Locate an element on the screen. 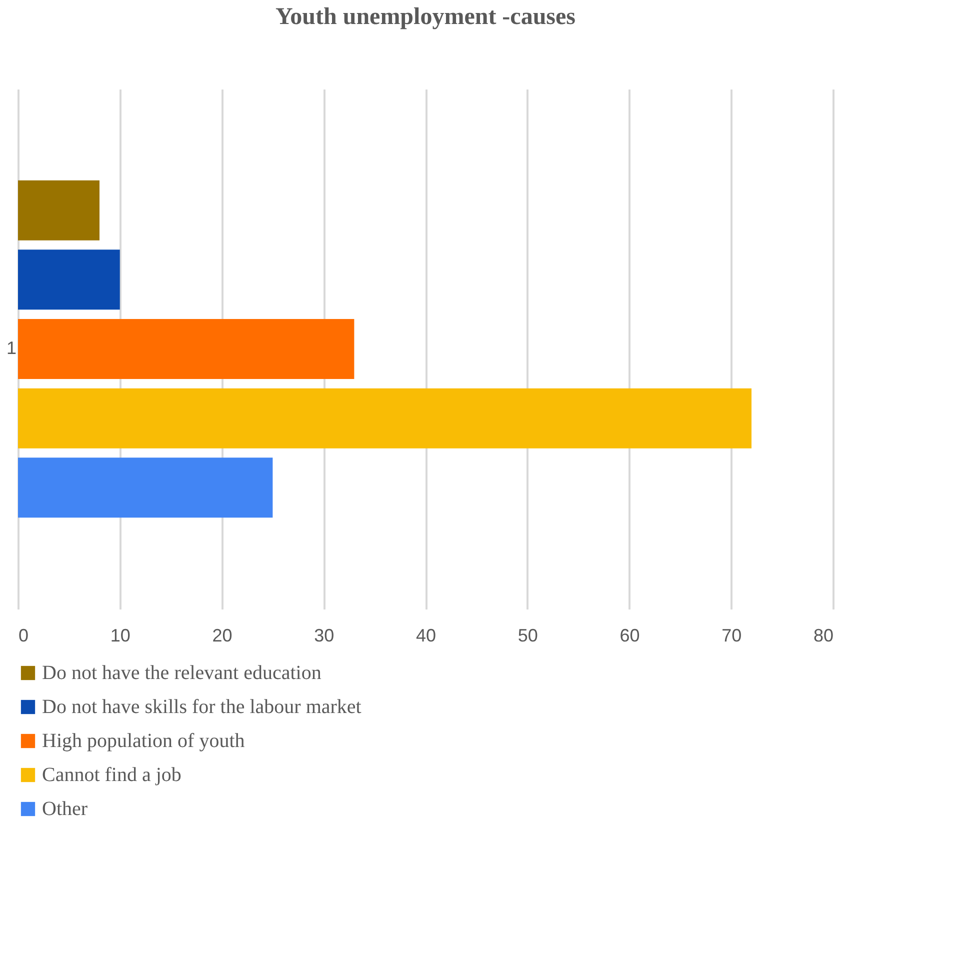 The height and width of the screenshot is (954, 965). x-tick-label: 30 is located at coordinates (324, 636).